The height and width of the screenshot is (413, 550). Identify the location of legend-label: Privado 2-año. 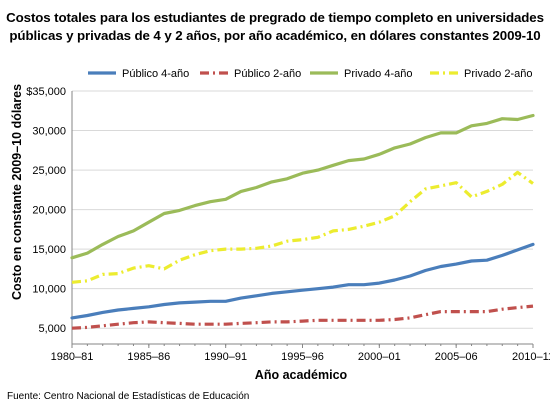
(498, 74).